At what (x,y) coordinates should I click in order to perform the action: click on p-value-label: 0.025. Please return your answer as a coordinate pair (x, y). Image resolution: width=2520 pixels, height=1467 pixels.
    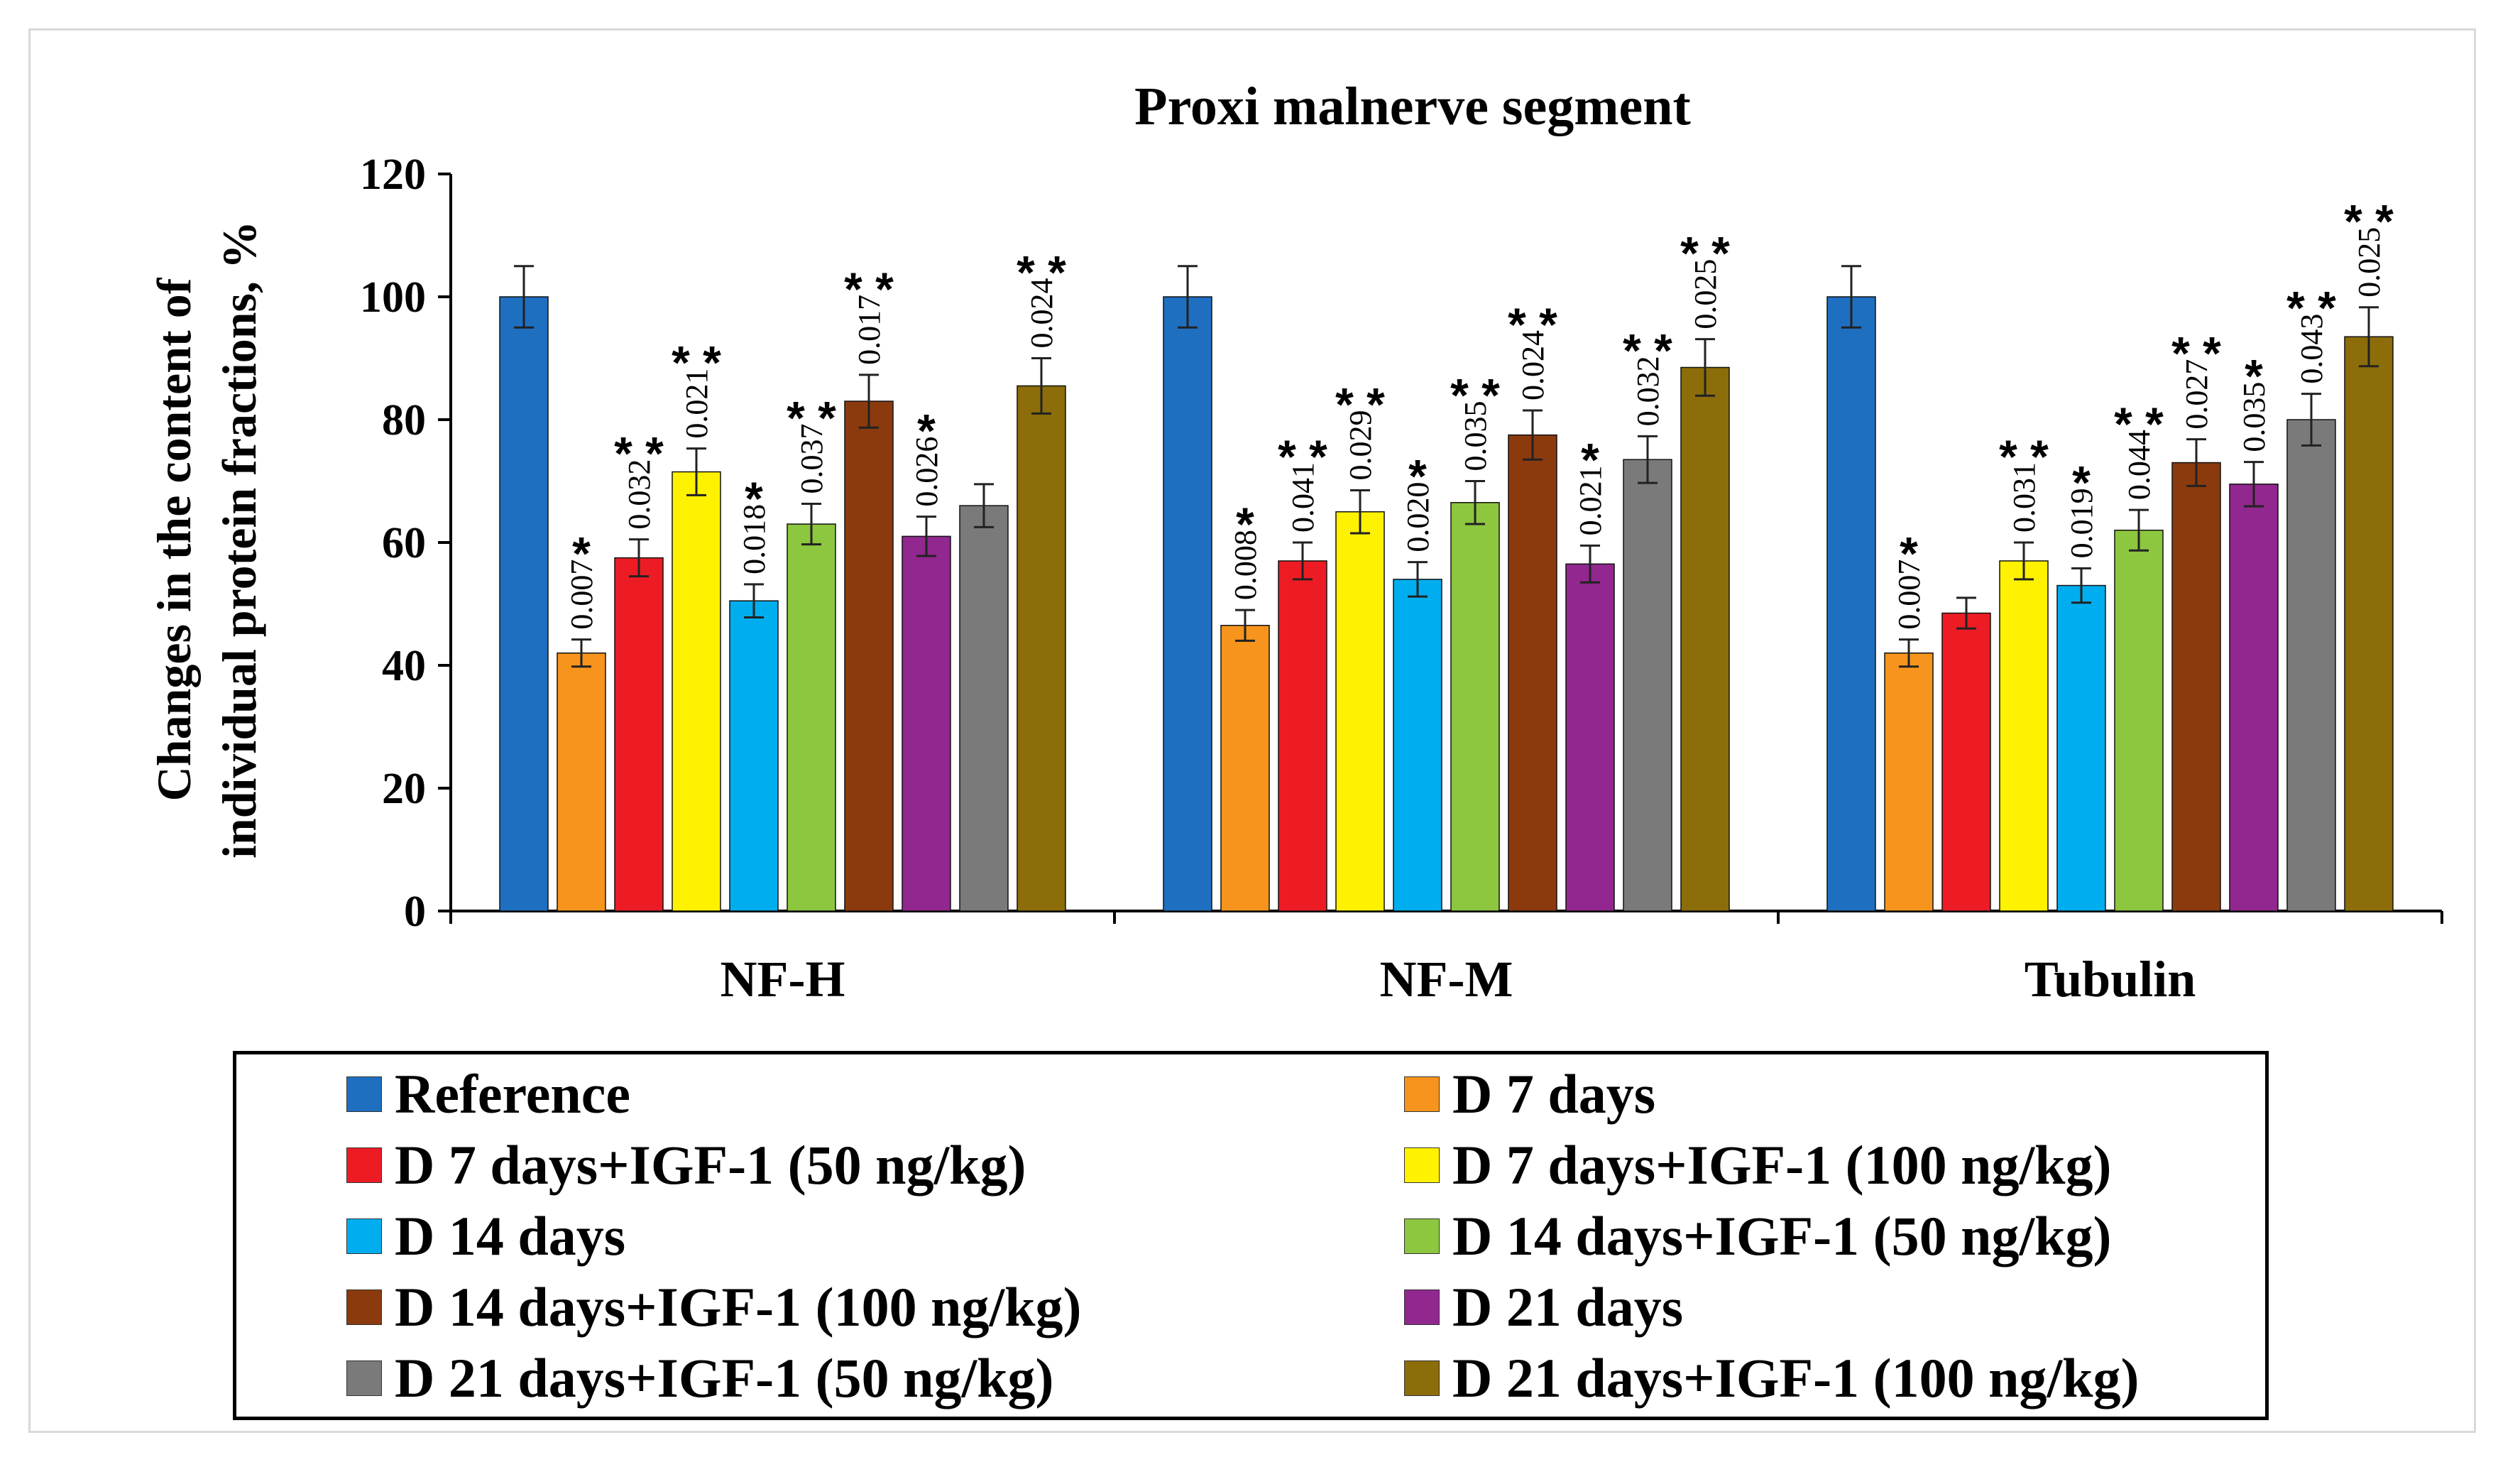
    Looking at the image, I should click on (2370, 262).